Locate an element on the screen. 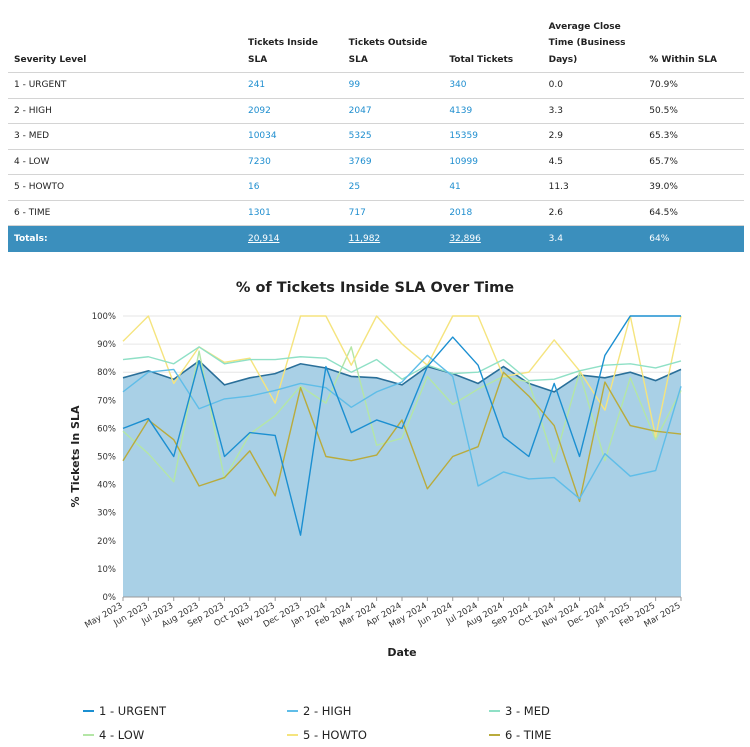  series-line-4-low is located at coordinates (402, 414).